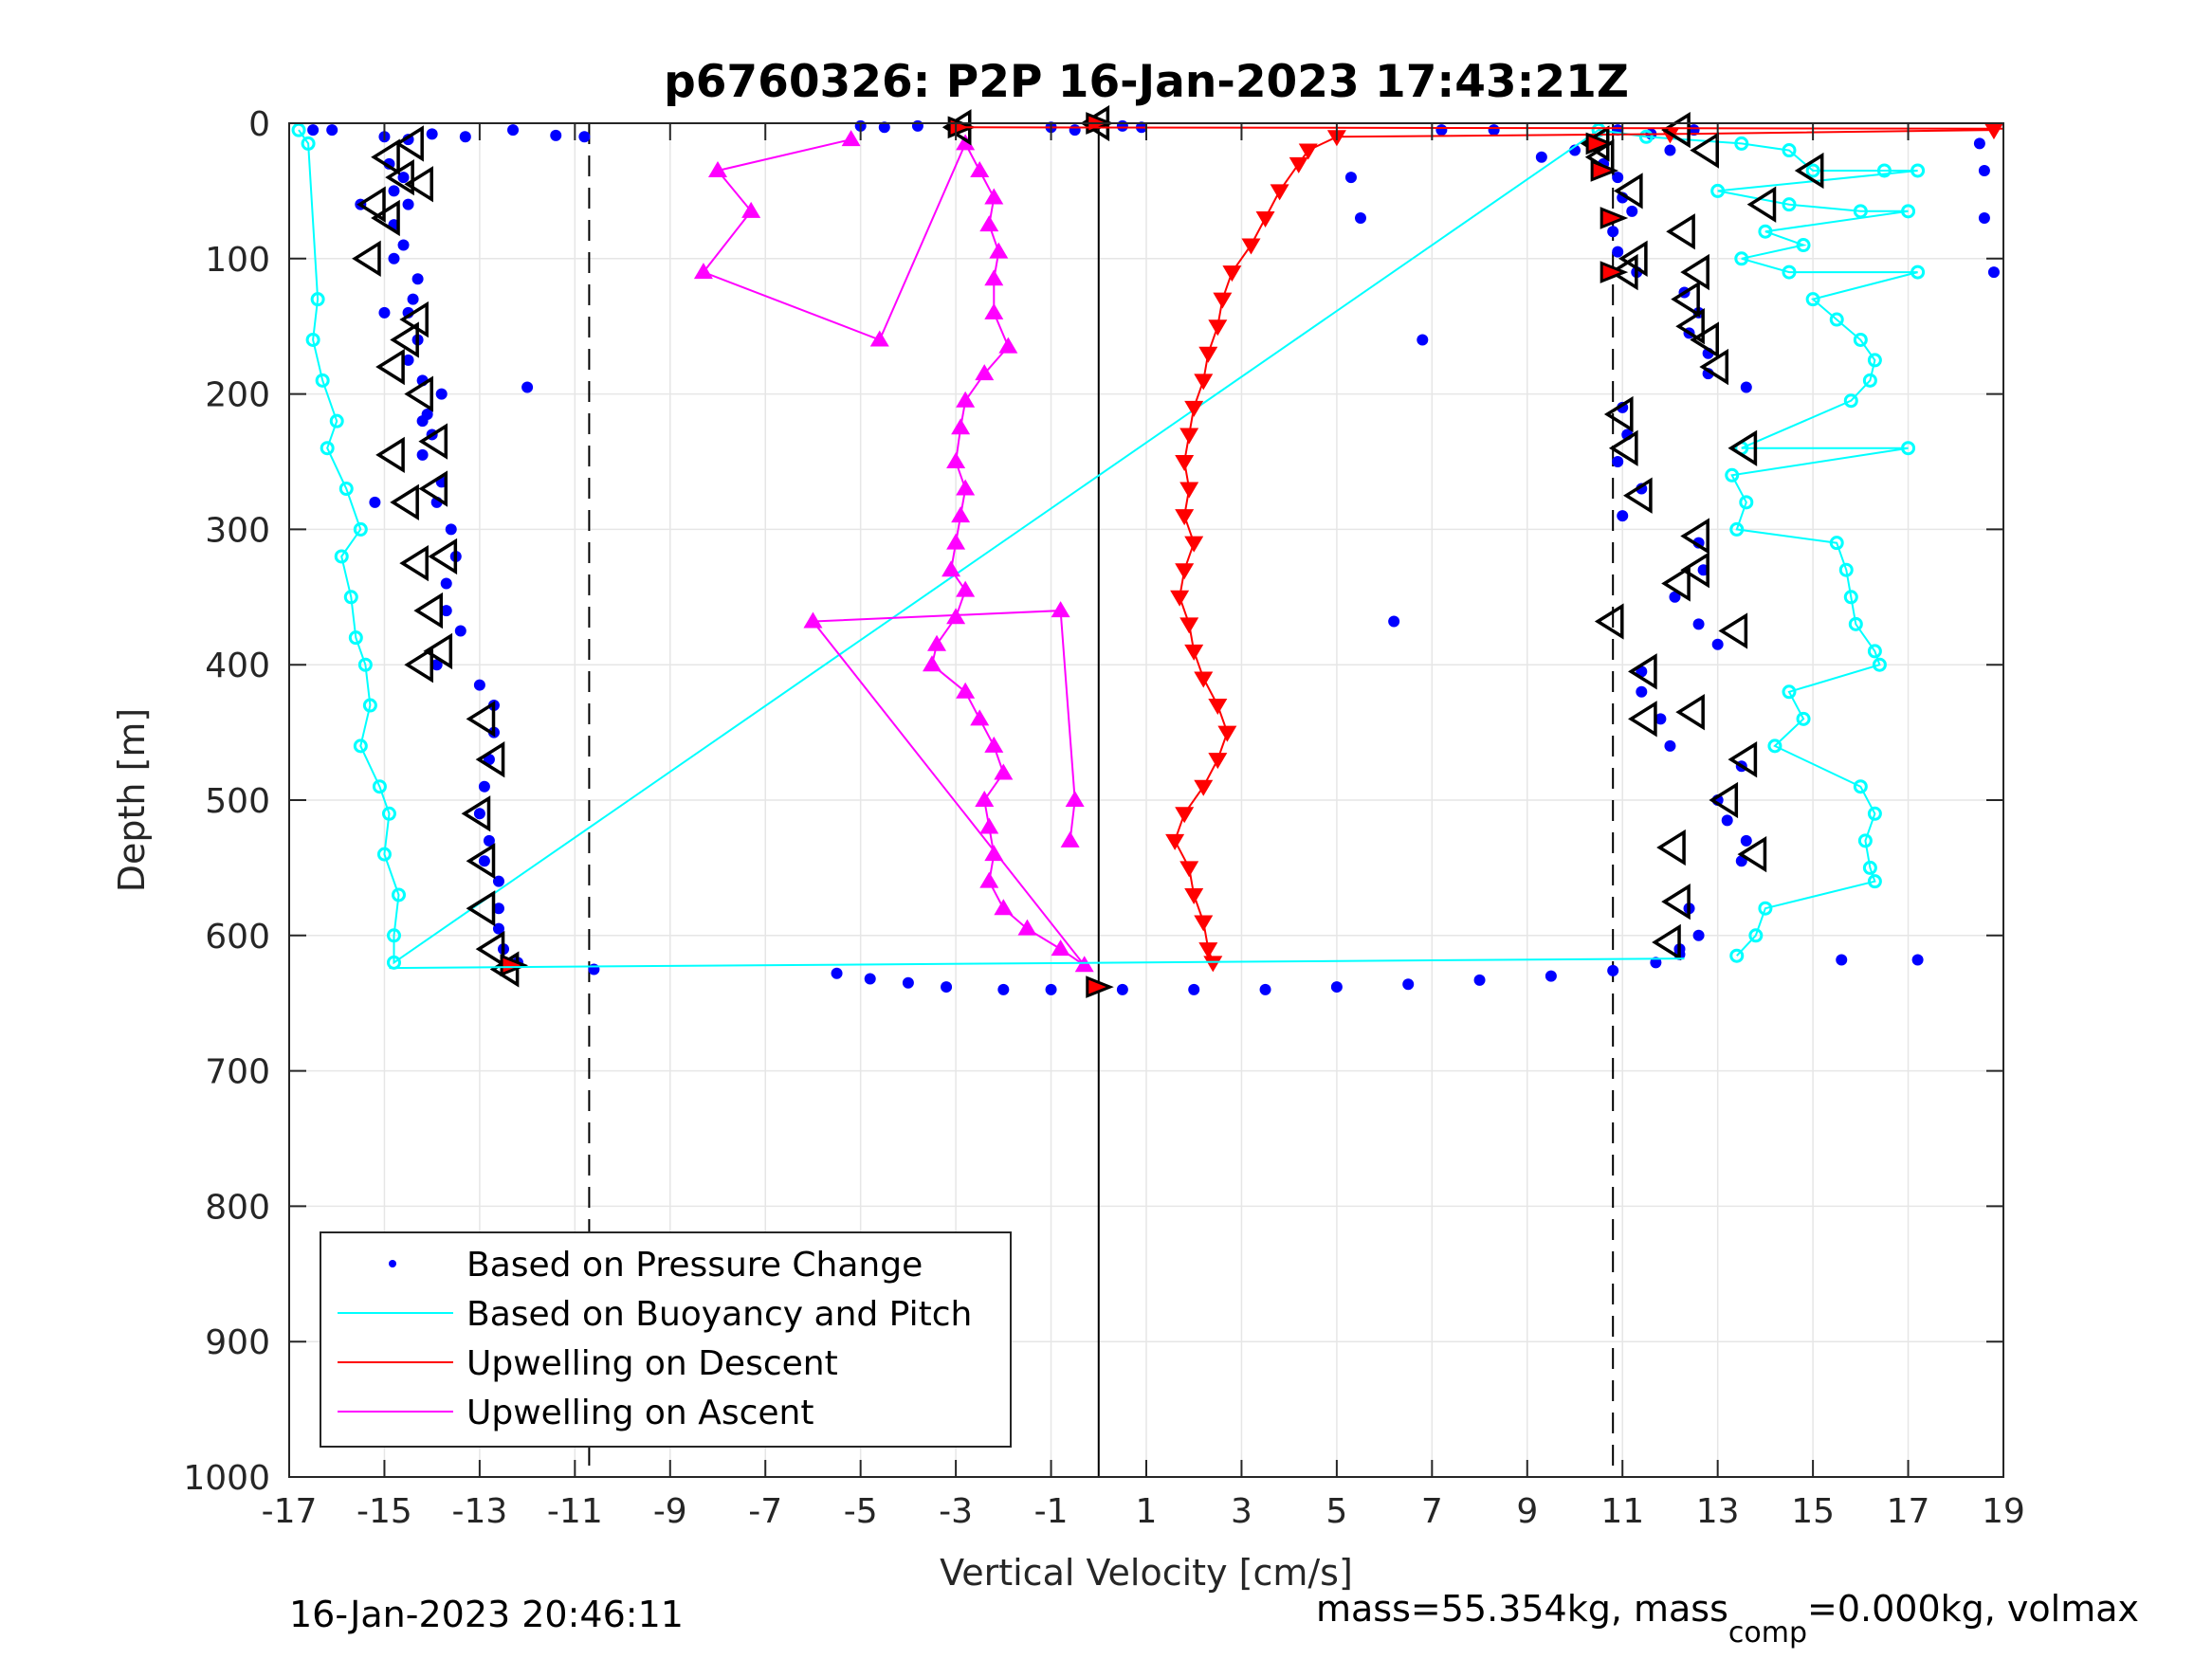  I want to click on legend-label-ascent: Upwelling on Ascent, so click(640, 1413).